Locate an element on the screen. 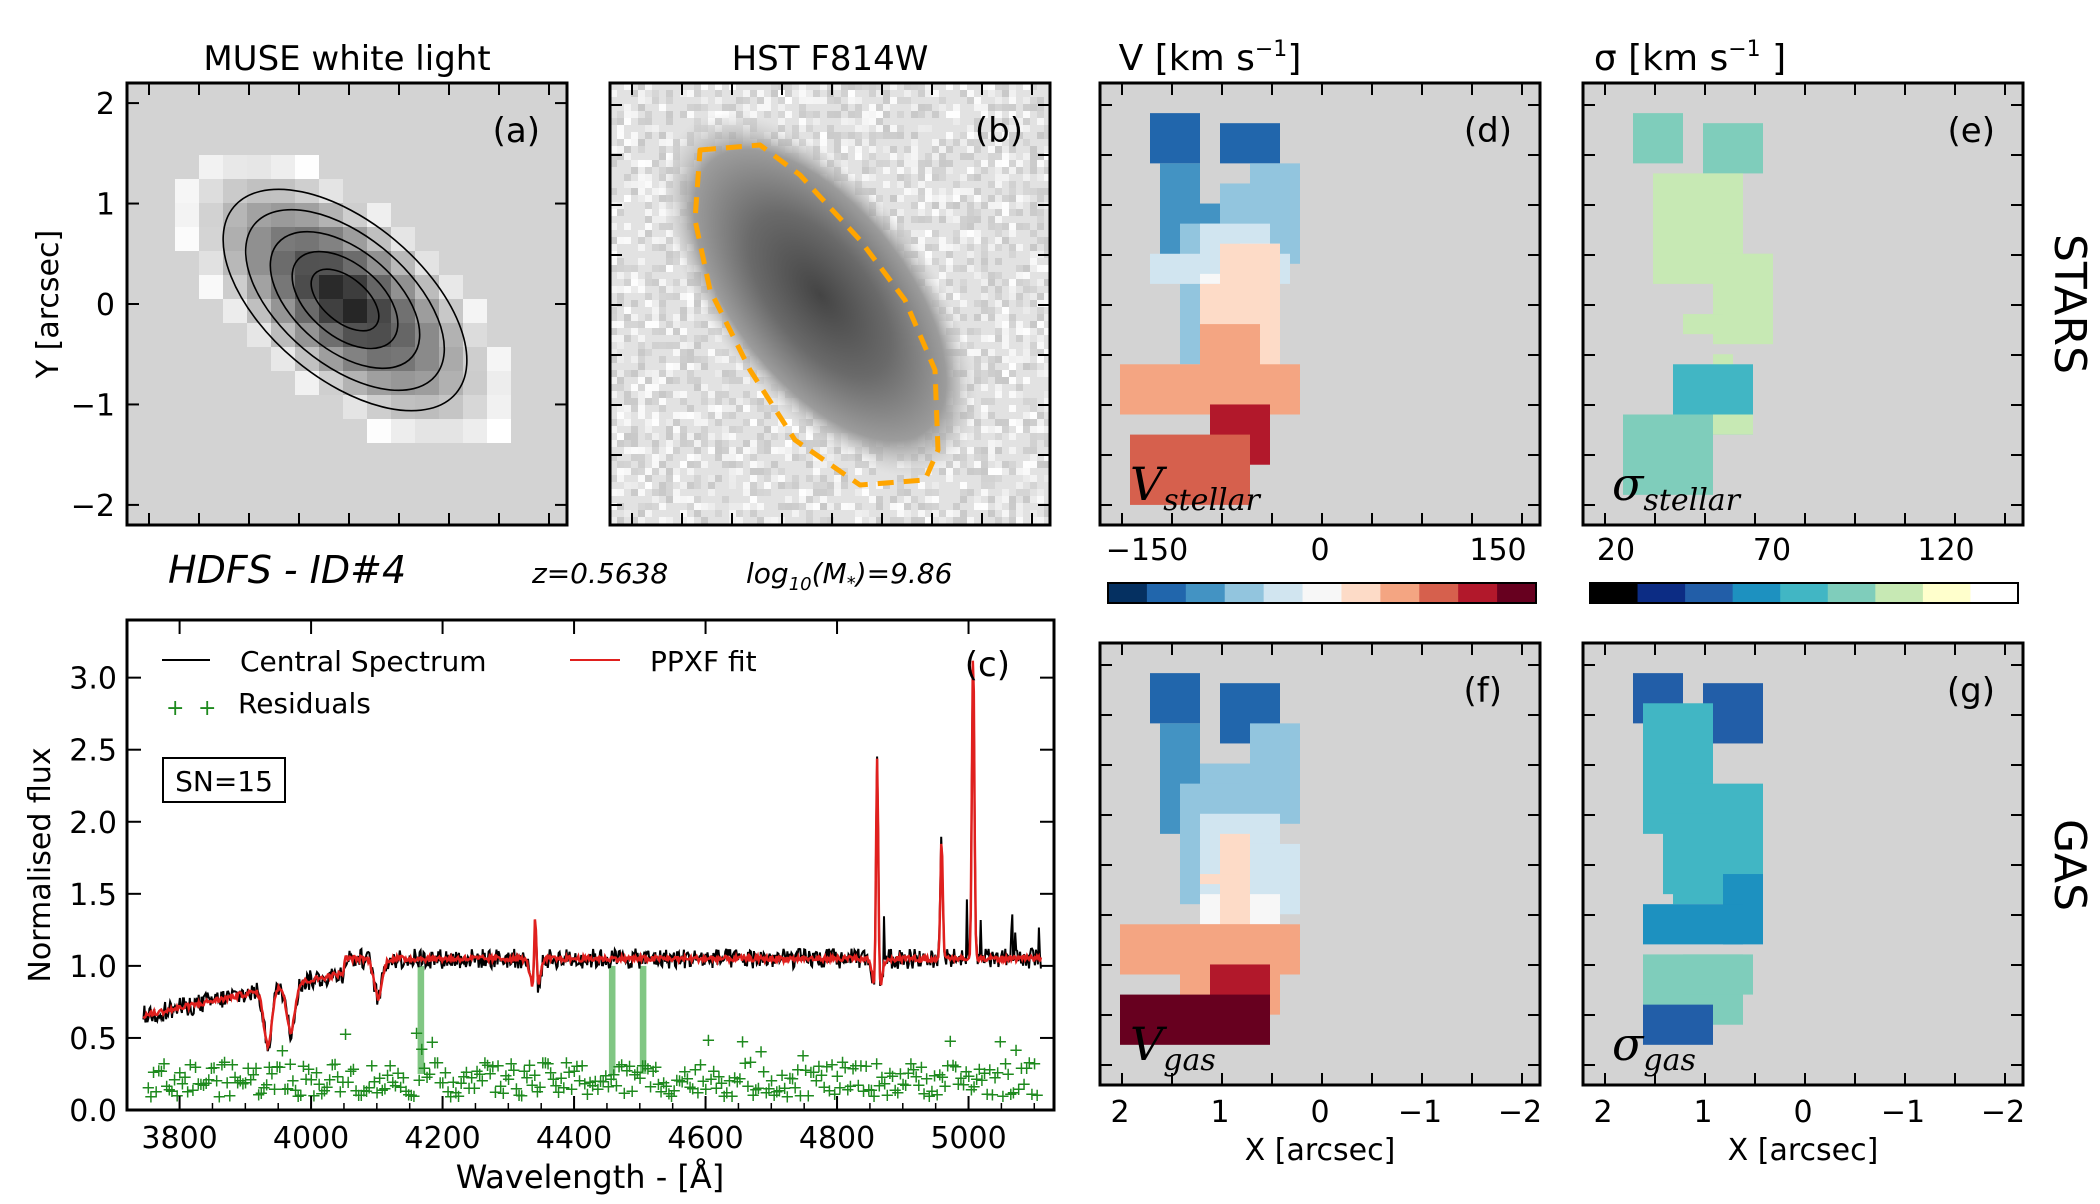 The image size is (2100, 1204). colorbar-segment is located at coordinates (1994, 593).